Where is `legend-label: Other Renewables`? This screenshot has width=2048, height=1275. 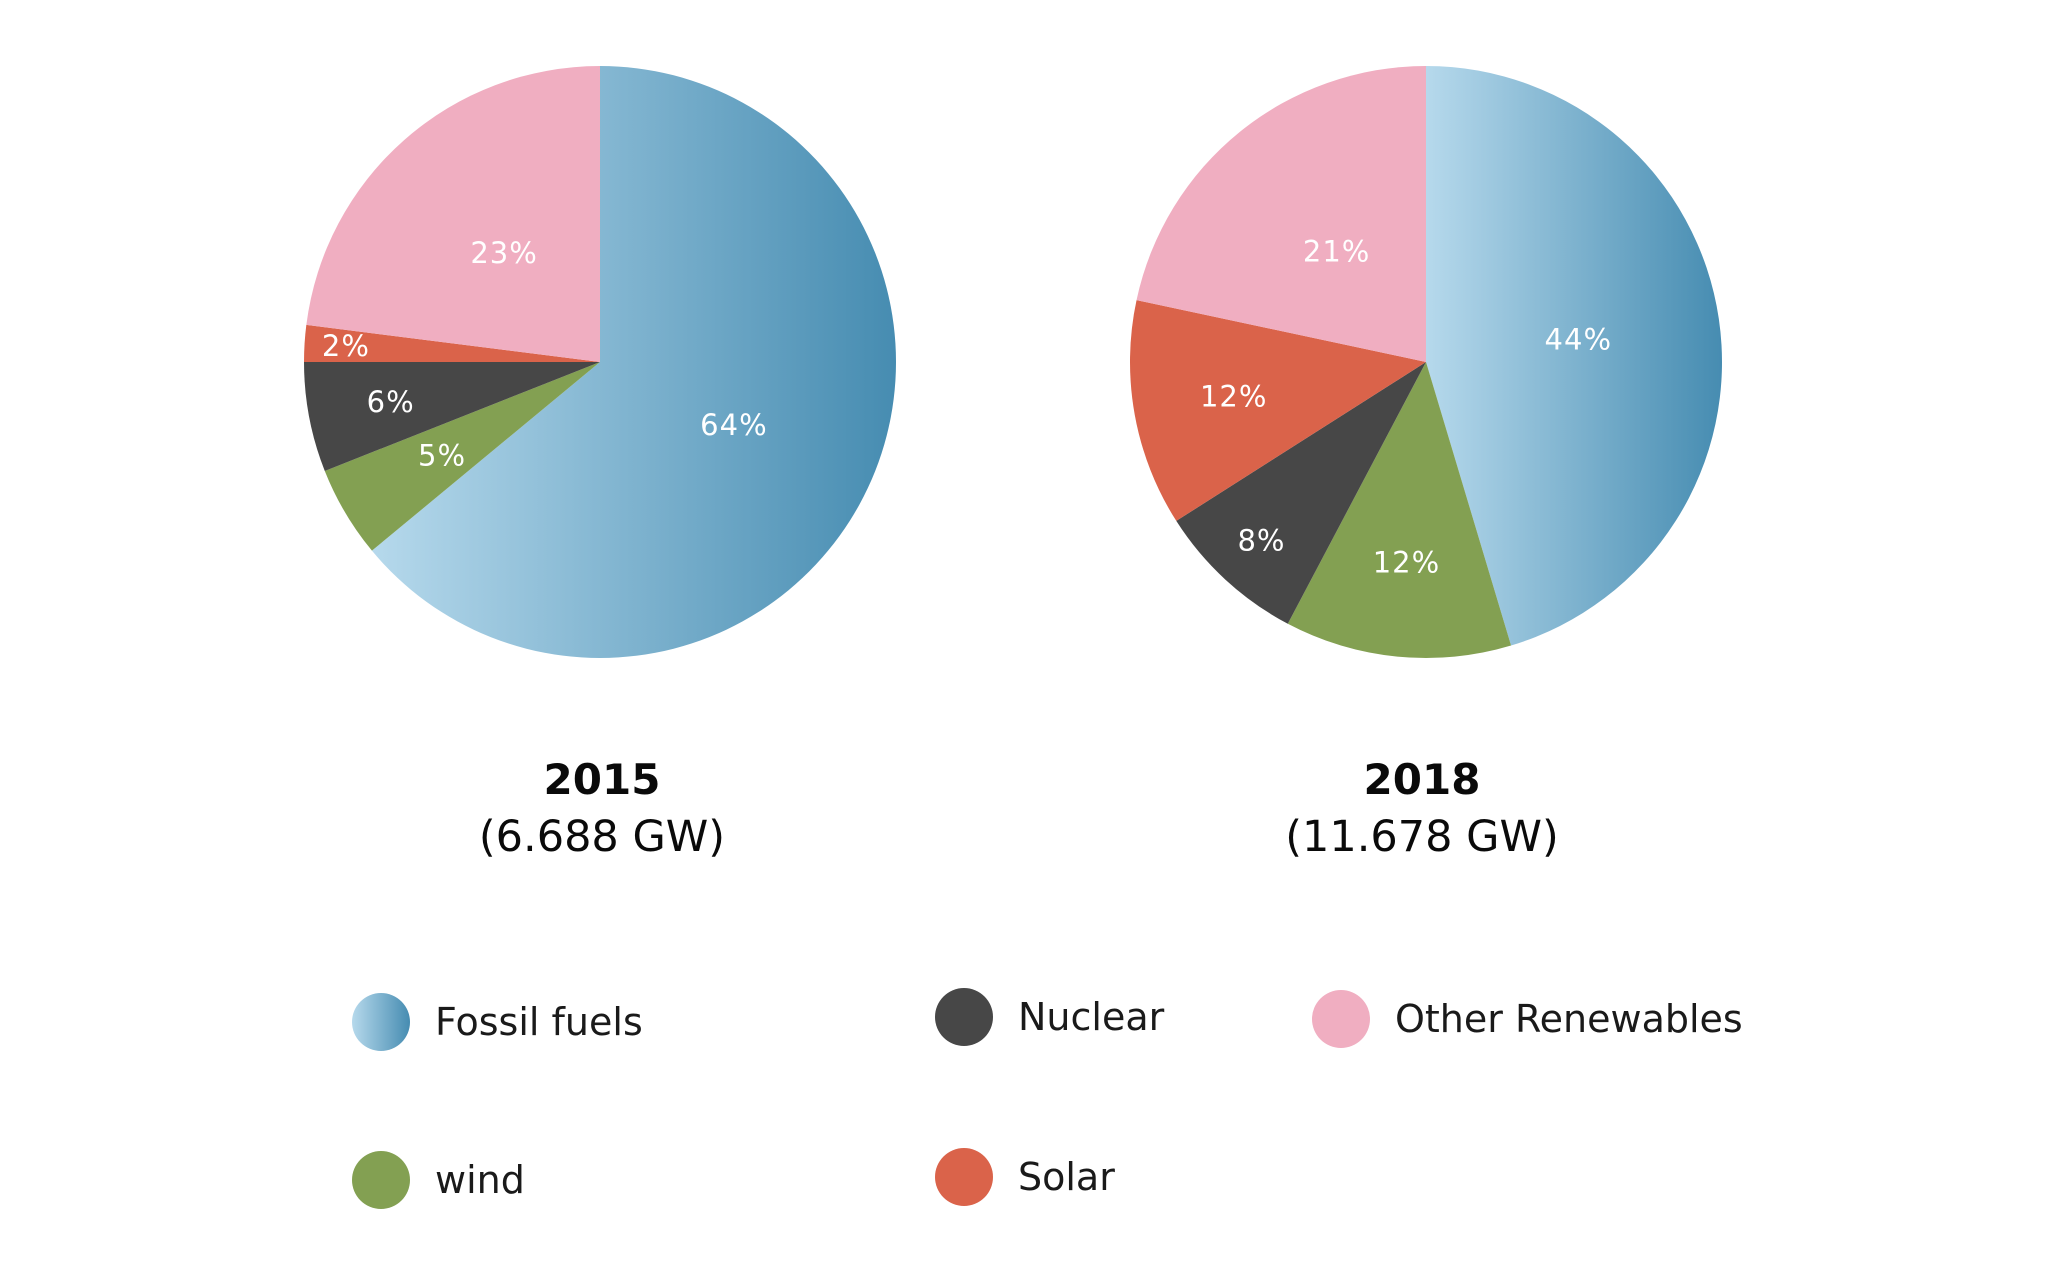
legend-label: Other Renewables is located at coordinates (1569, 1019).